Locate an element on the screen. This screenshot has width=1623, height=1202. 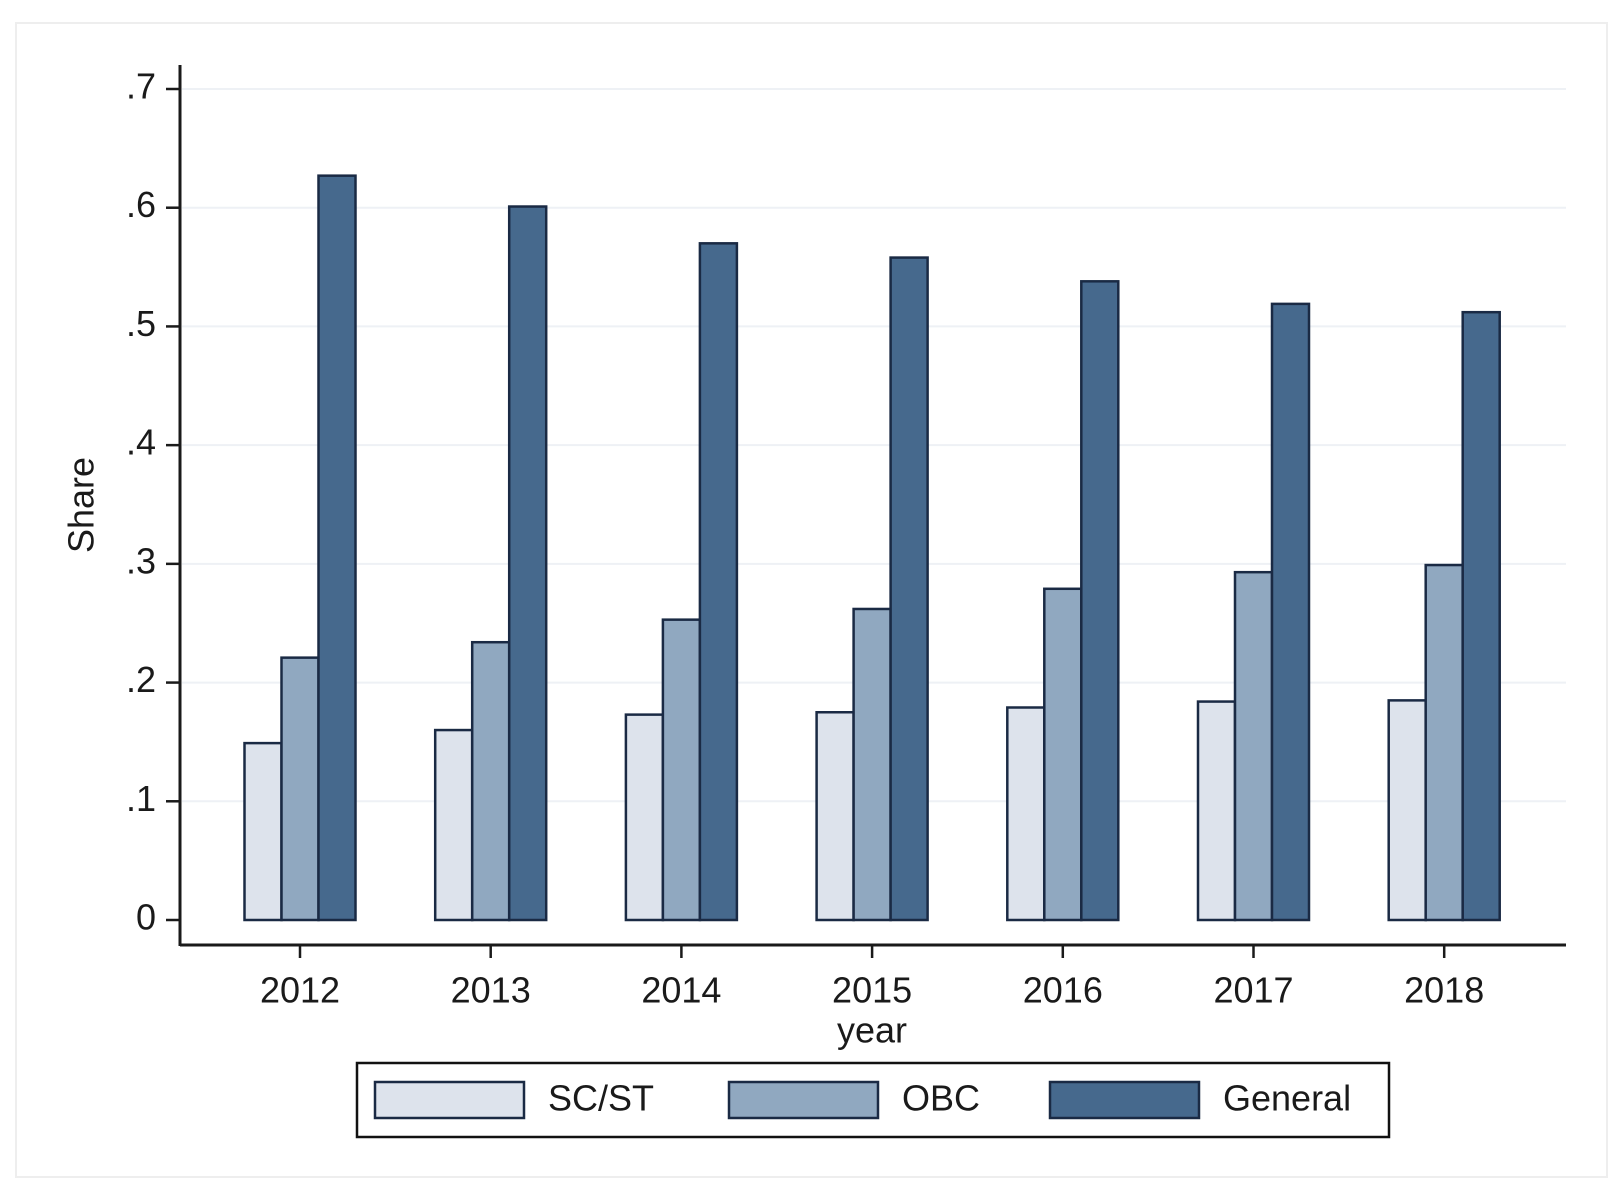
x-tick-label: 2013 is located at coordinates (491, 990).